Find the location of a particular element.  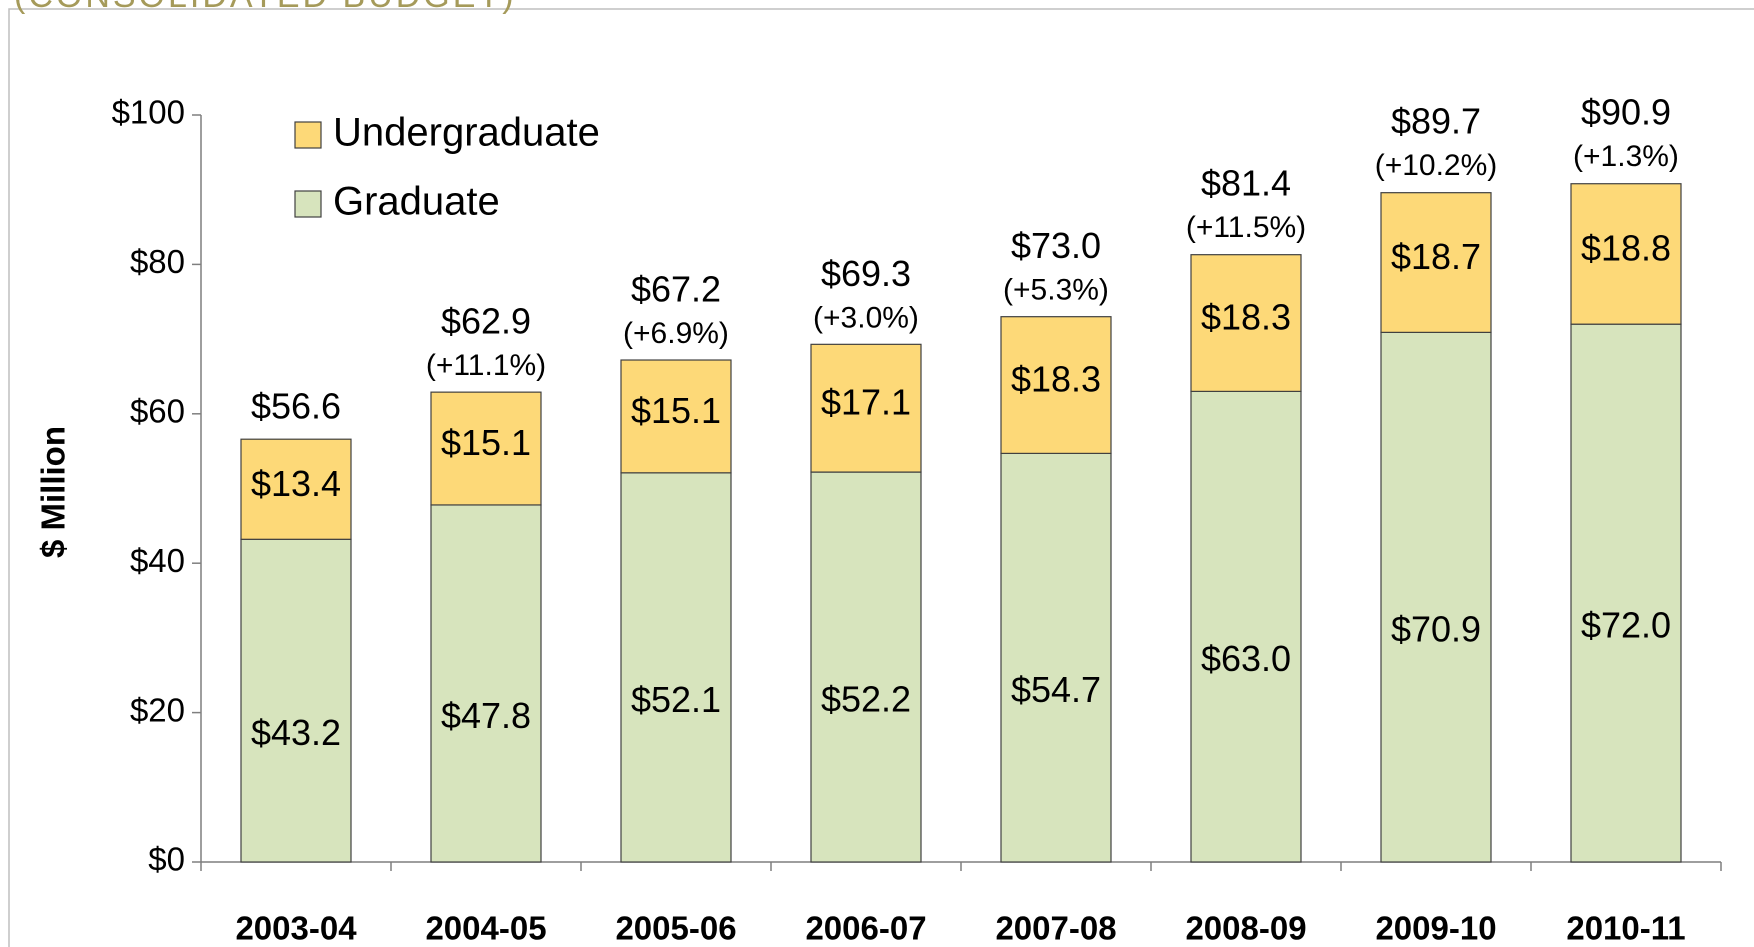

y-tick-label: $100 is located at coordinates (148, 112).